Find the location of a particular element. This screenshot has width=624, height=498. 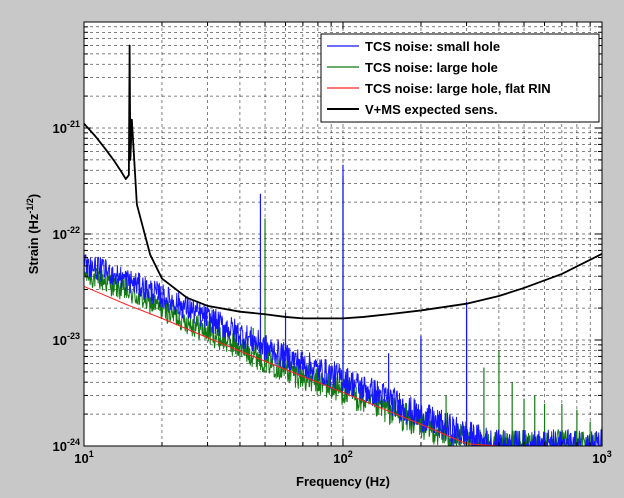

tick-exponent: -23 is located at coordinates (73, 336).